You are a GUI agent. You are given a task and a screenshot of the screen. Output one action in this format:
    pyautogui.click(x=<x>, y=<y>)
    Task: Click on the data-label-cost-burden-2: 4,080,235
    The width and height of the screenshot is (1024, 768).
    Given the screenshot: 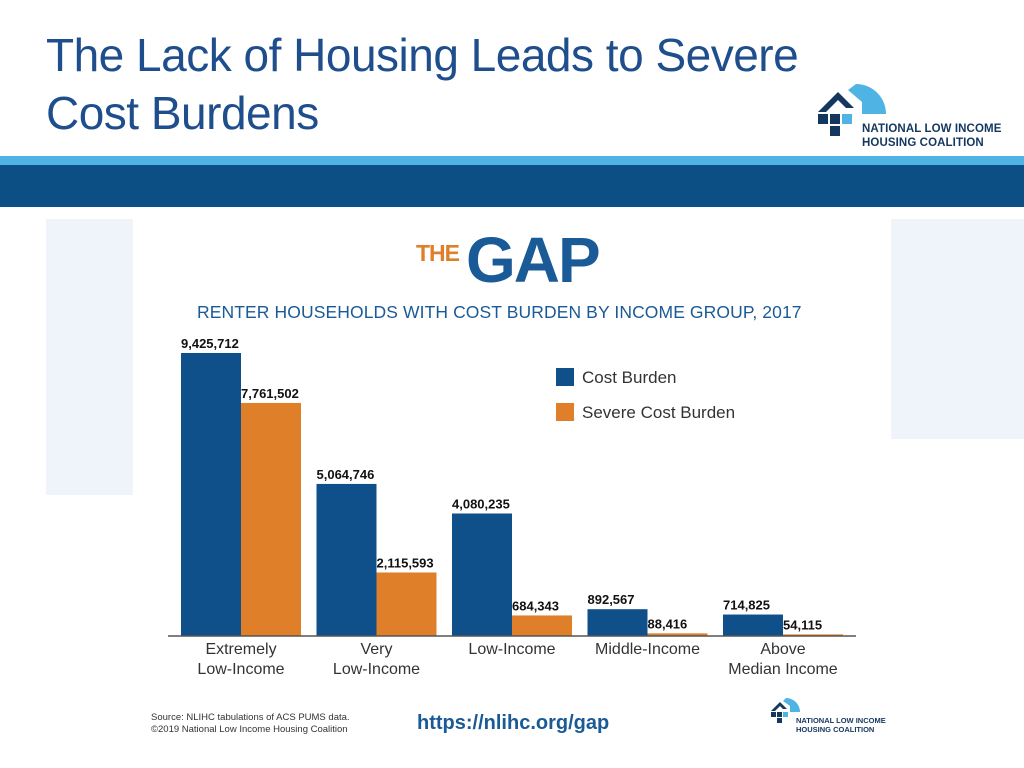 What is the action you would take?
    pyautogui.click(x=481, y=503)
    